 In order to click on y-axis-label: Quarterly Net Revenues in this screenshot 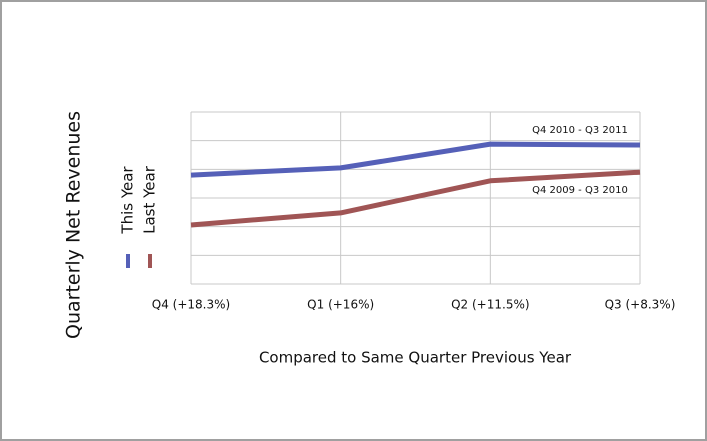, I will do `click(74, 225)`.